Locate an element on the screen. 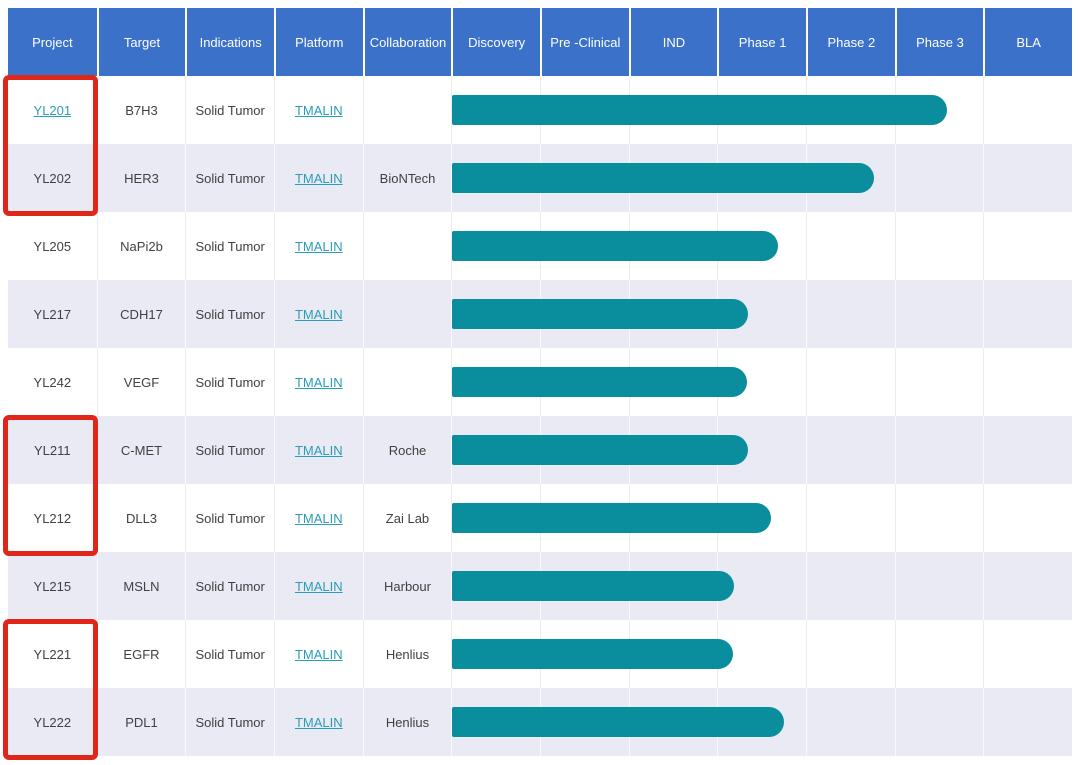 This screenshot has width=1080, height=765. target-cell: B7H3 is located at coordinates (141, 110).